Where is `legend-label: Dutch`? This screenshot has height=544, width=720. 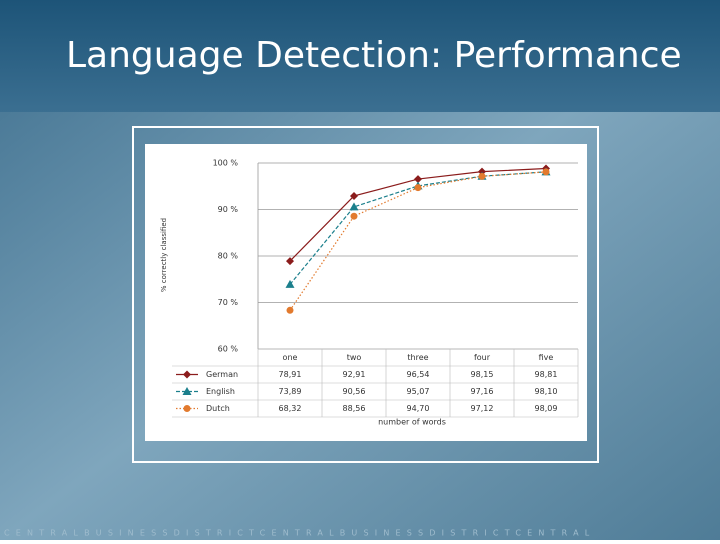
legend-label: Dutch is located at coordinates (218, 408).